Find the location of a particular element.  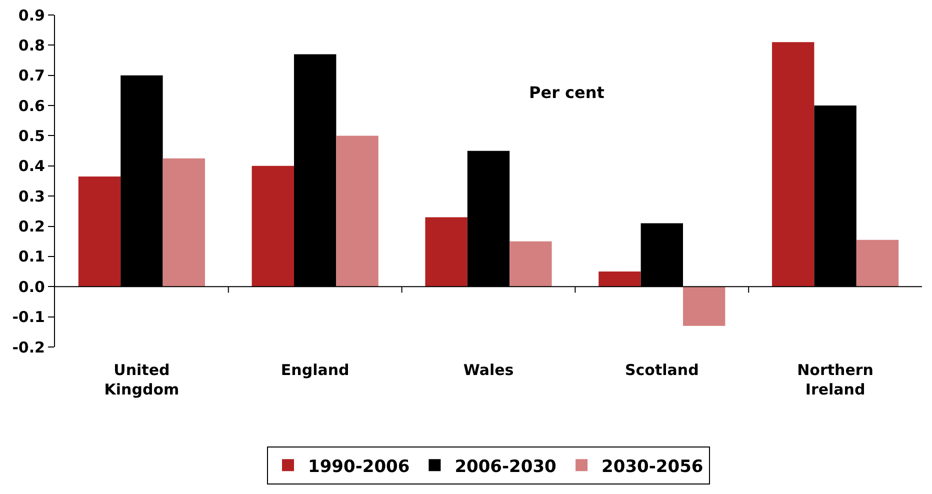

legend-label: 1990-2006 is located at coordinates (359, 466).